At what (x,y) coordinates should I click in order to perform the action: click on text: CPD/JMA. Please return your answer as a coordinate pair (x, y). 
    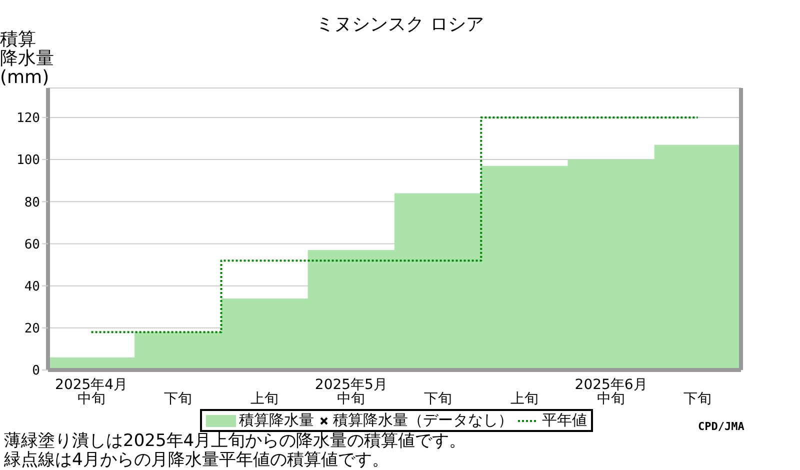
    Looking at the image, I should click on (721, 426).